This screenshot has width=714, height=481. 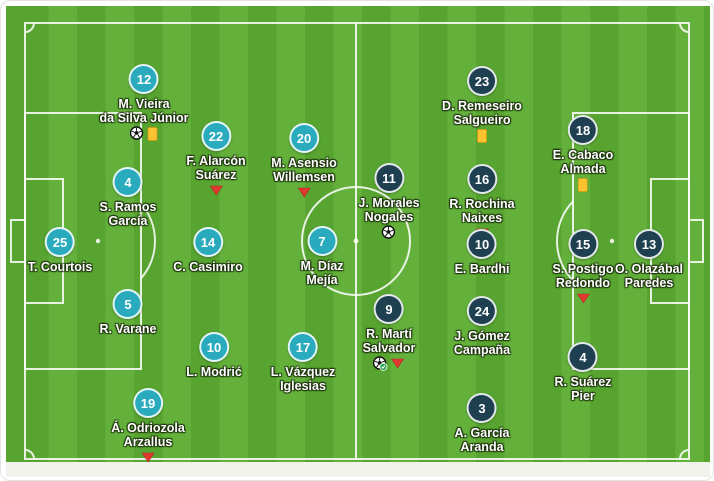 I want to click on player-name-line: S. Postigo, so click(x=583, y=269).